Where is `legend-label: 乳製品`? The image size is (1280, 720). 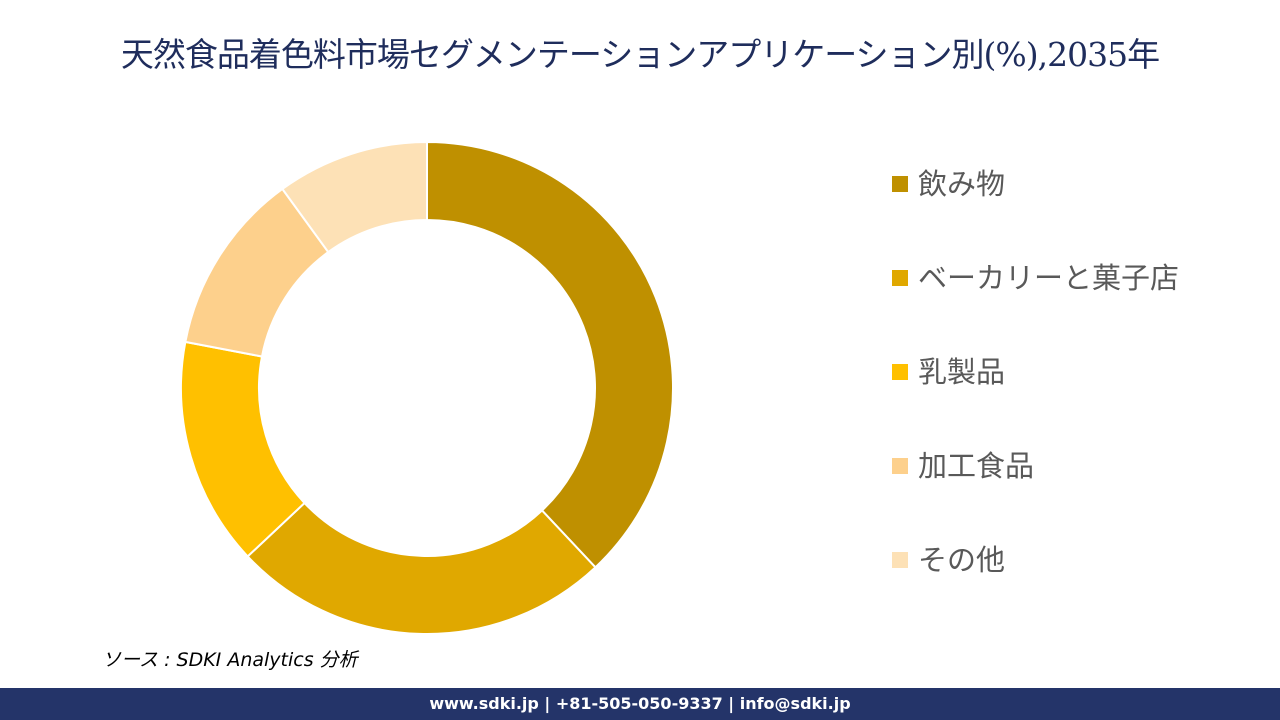 legend-label: 乳製品 is located at coordinates (962, 372).